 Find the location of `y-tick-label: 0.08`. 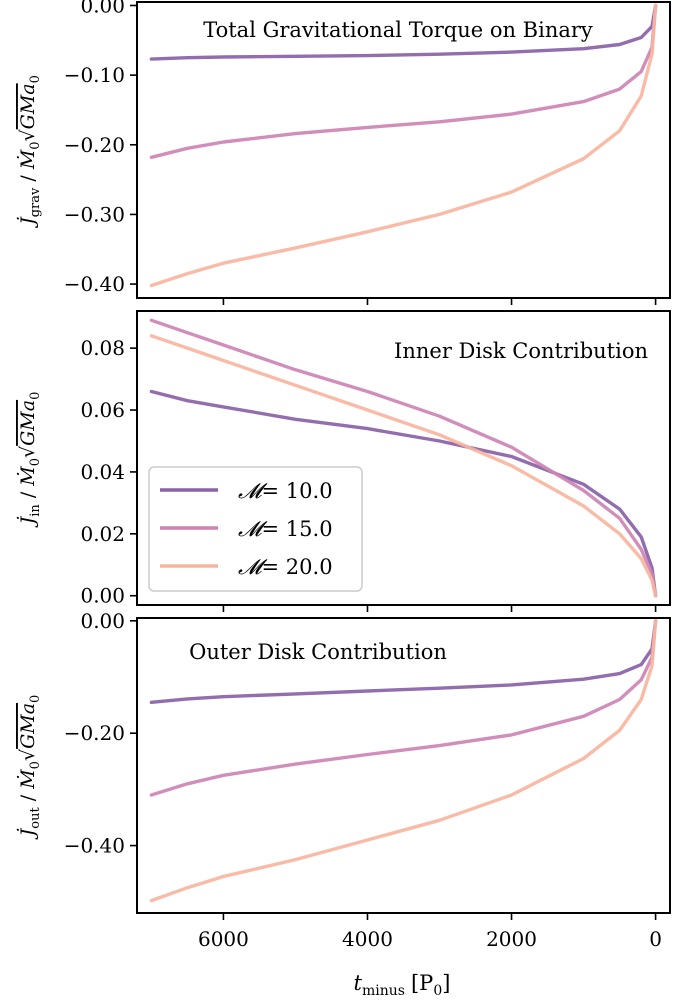

y-tick-label: 0.08 is located at coordinates (102, 348).